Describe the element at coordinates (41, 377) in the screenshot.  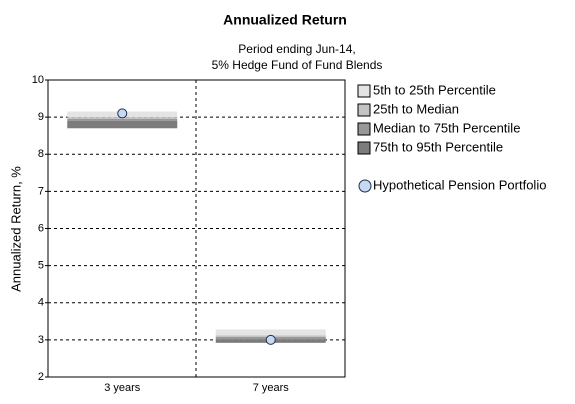
I see `y-tick-label: 2` at that location.